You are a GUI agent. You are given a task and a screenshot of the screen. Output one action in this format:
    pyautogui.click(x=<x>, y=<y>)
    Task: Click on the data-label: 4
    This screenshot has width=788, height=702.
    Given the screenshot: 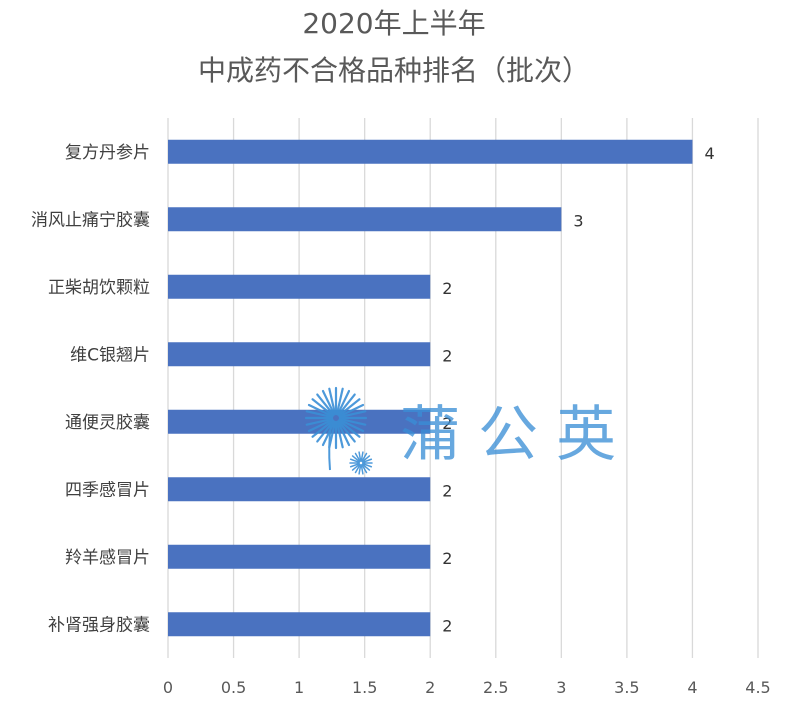 What is the action you would take?
    pyautogui.click(x=709, y=153)
    